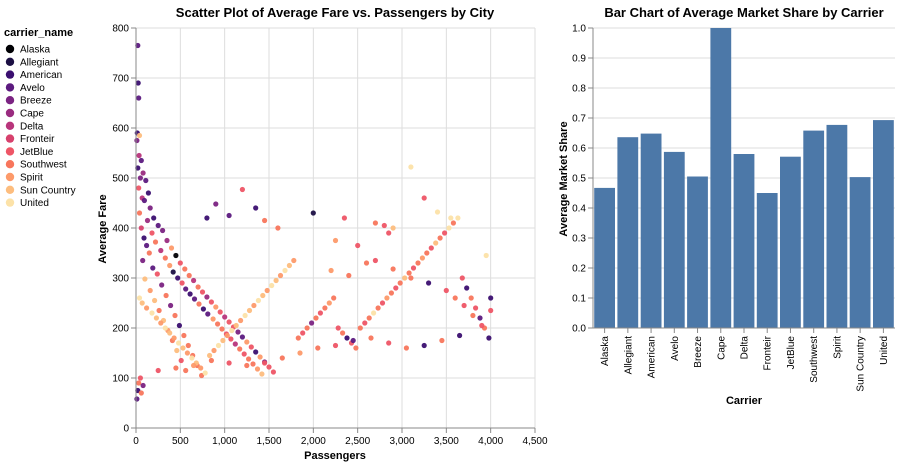 This screenshot has height=466, width=900. I want to click on bar-y-tick-label: 1.0, so click(579, 29).